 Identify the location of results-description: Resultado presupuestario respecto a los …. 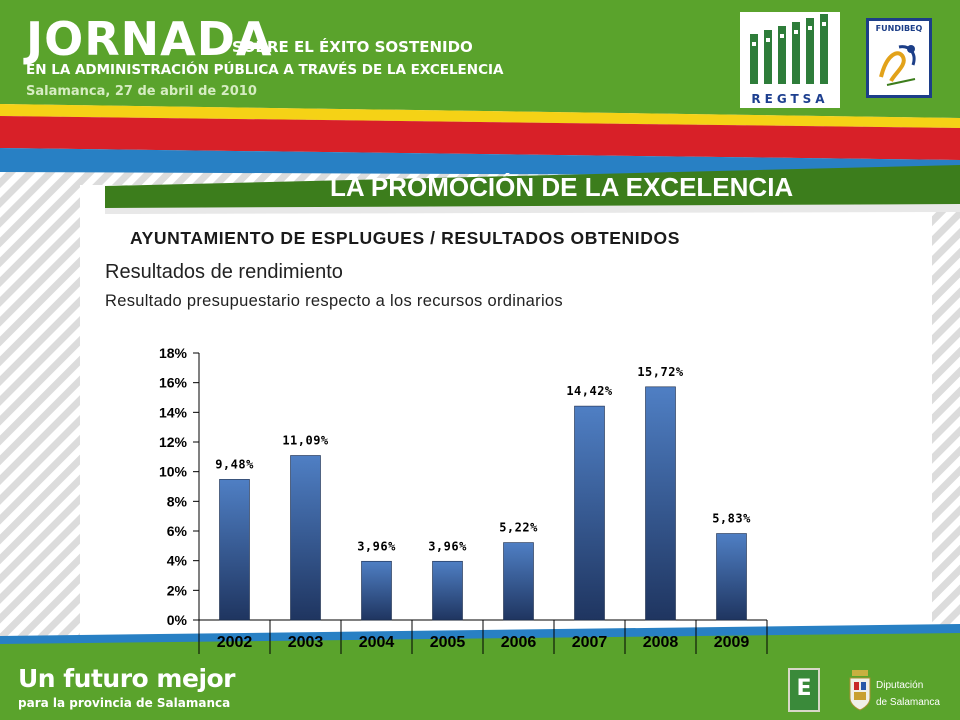
(334, 301).